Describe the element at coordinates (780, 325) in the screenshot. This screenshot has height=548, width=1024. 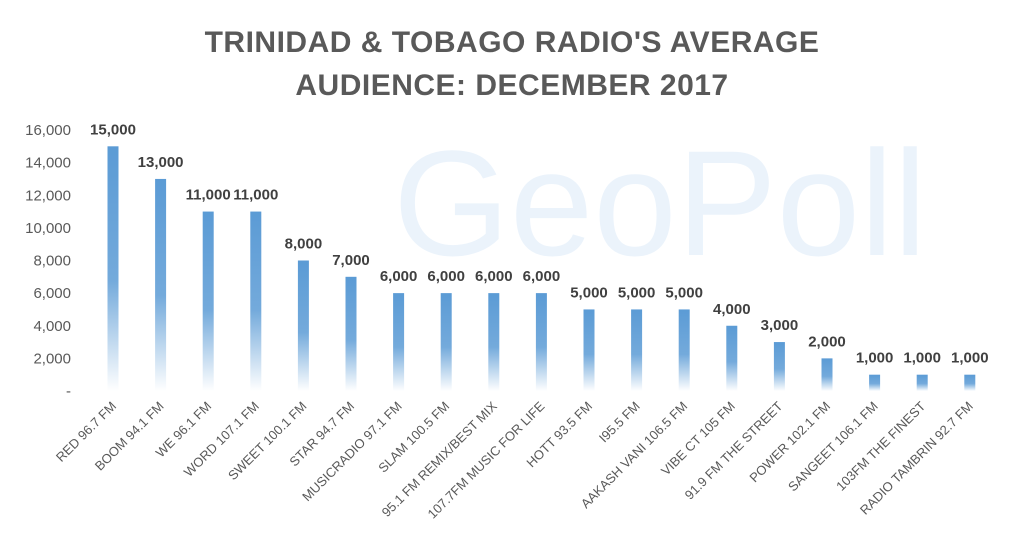
I see `data-label: 3,000` at that location.